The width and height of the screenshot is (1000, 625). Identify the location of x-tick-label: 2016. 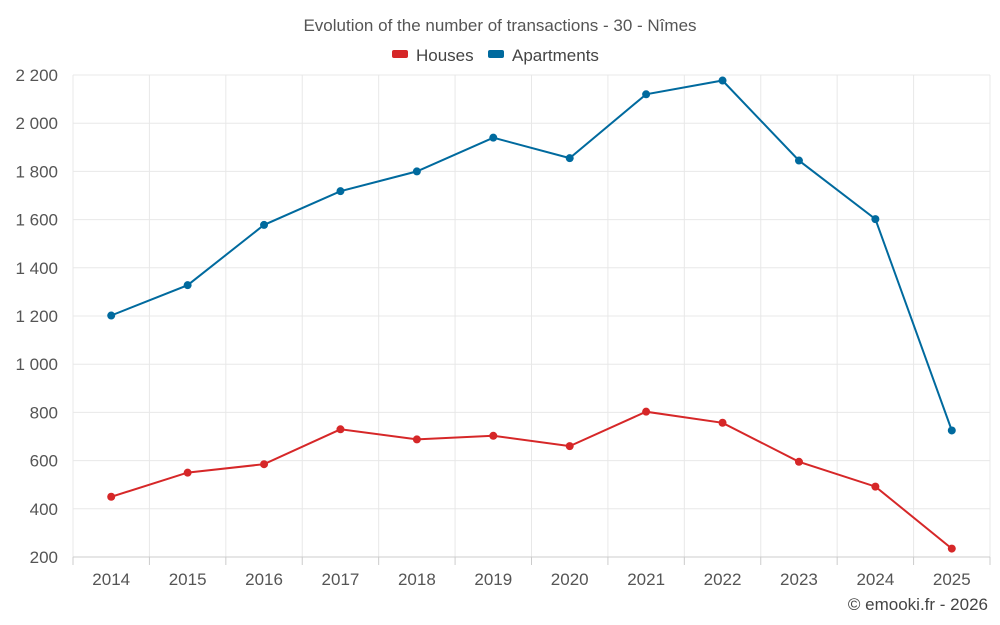
(264, 579).